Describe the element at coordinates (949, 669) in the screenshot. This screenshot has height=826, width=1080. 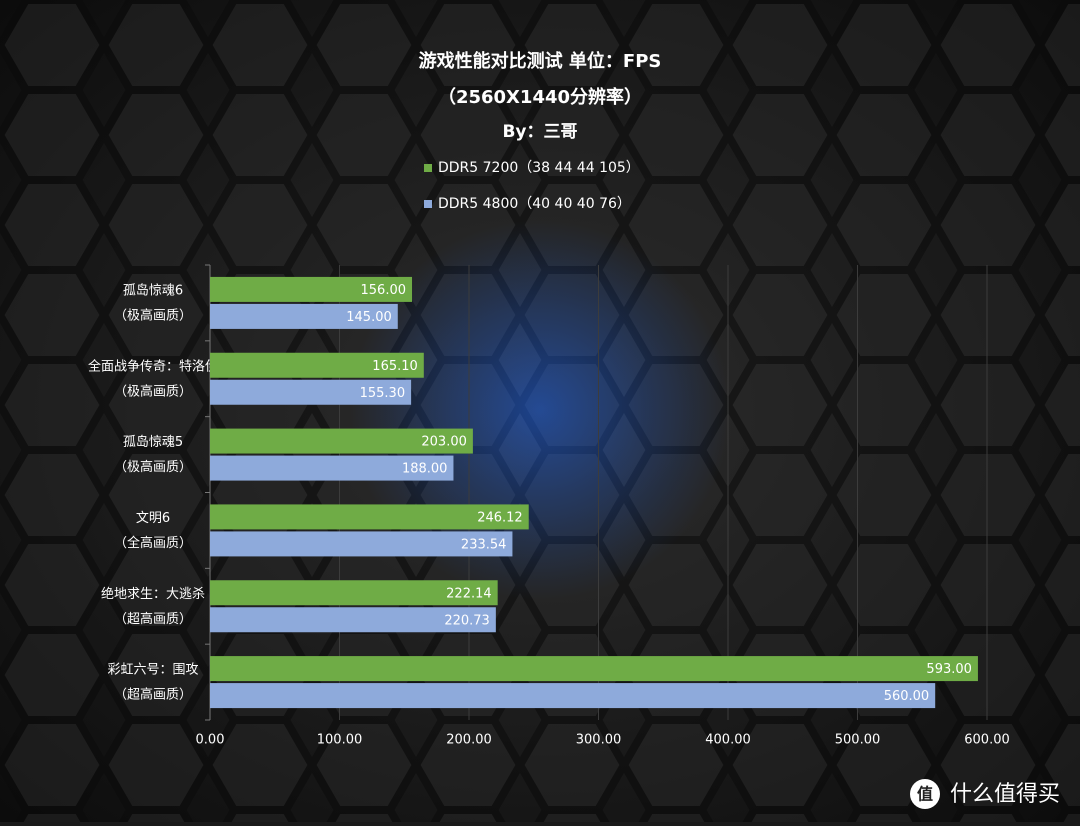
I see `value-label: 593.00` at that location.